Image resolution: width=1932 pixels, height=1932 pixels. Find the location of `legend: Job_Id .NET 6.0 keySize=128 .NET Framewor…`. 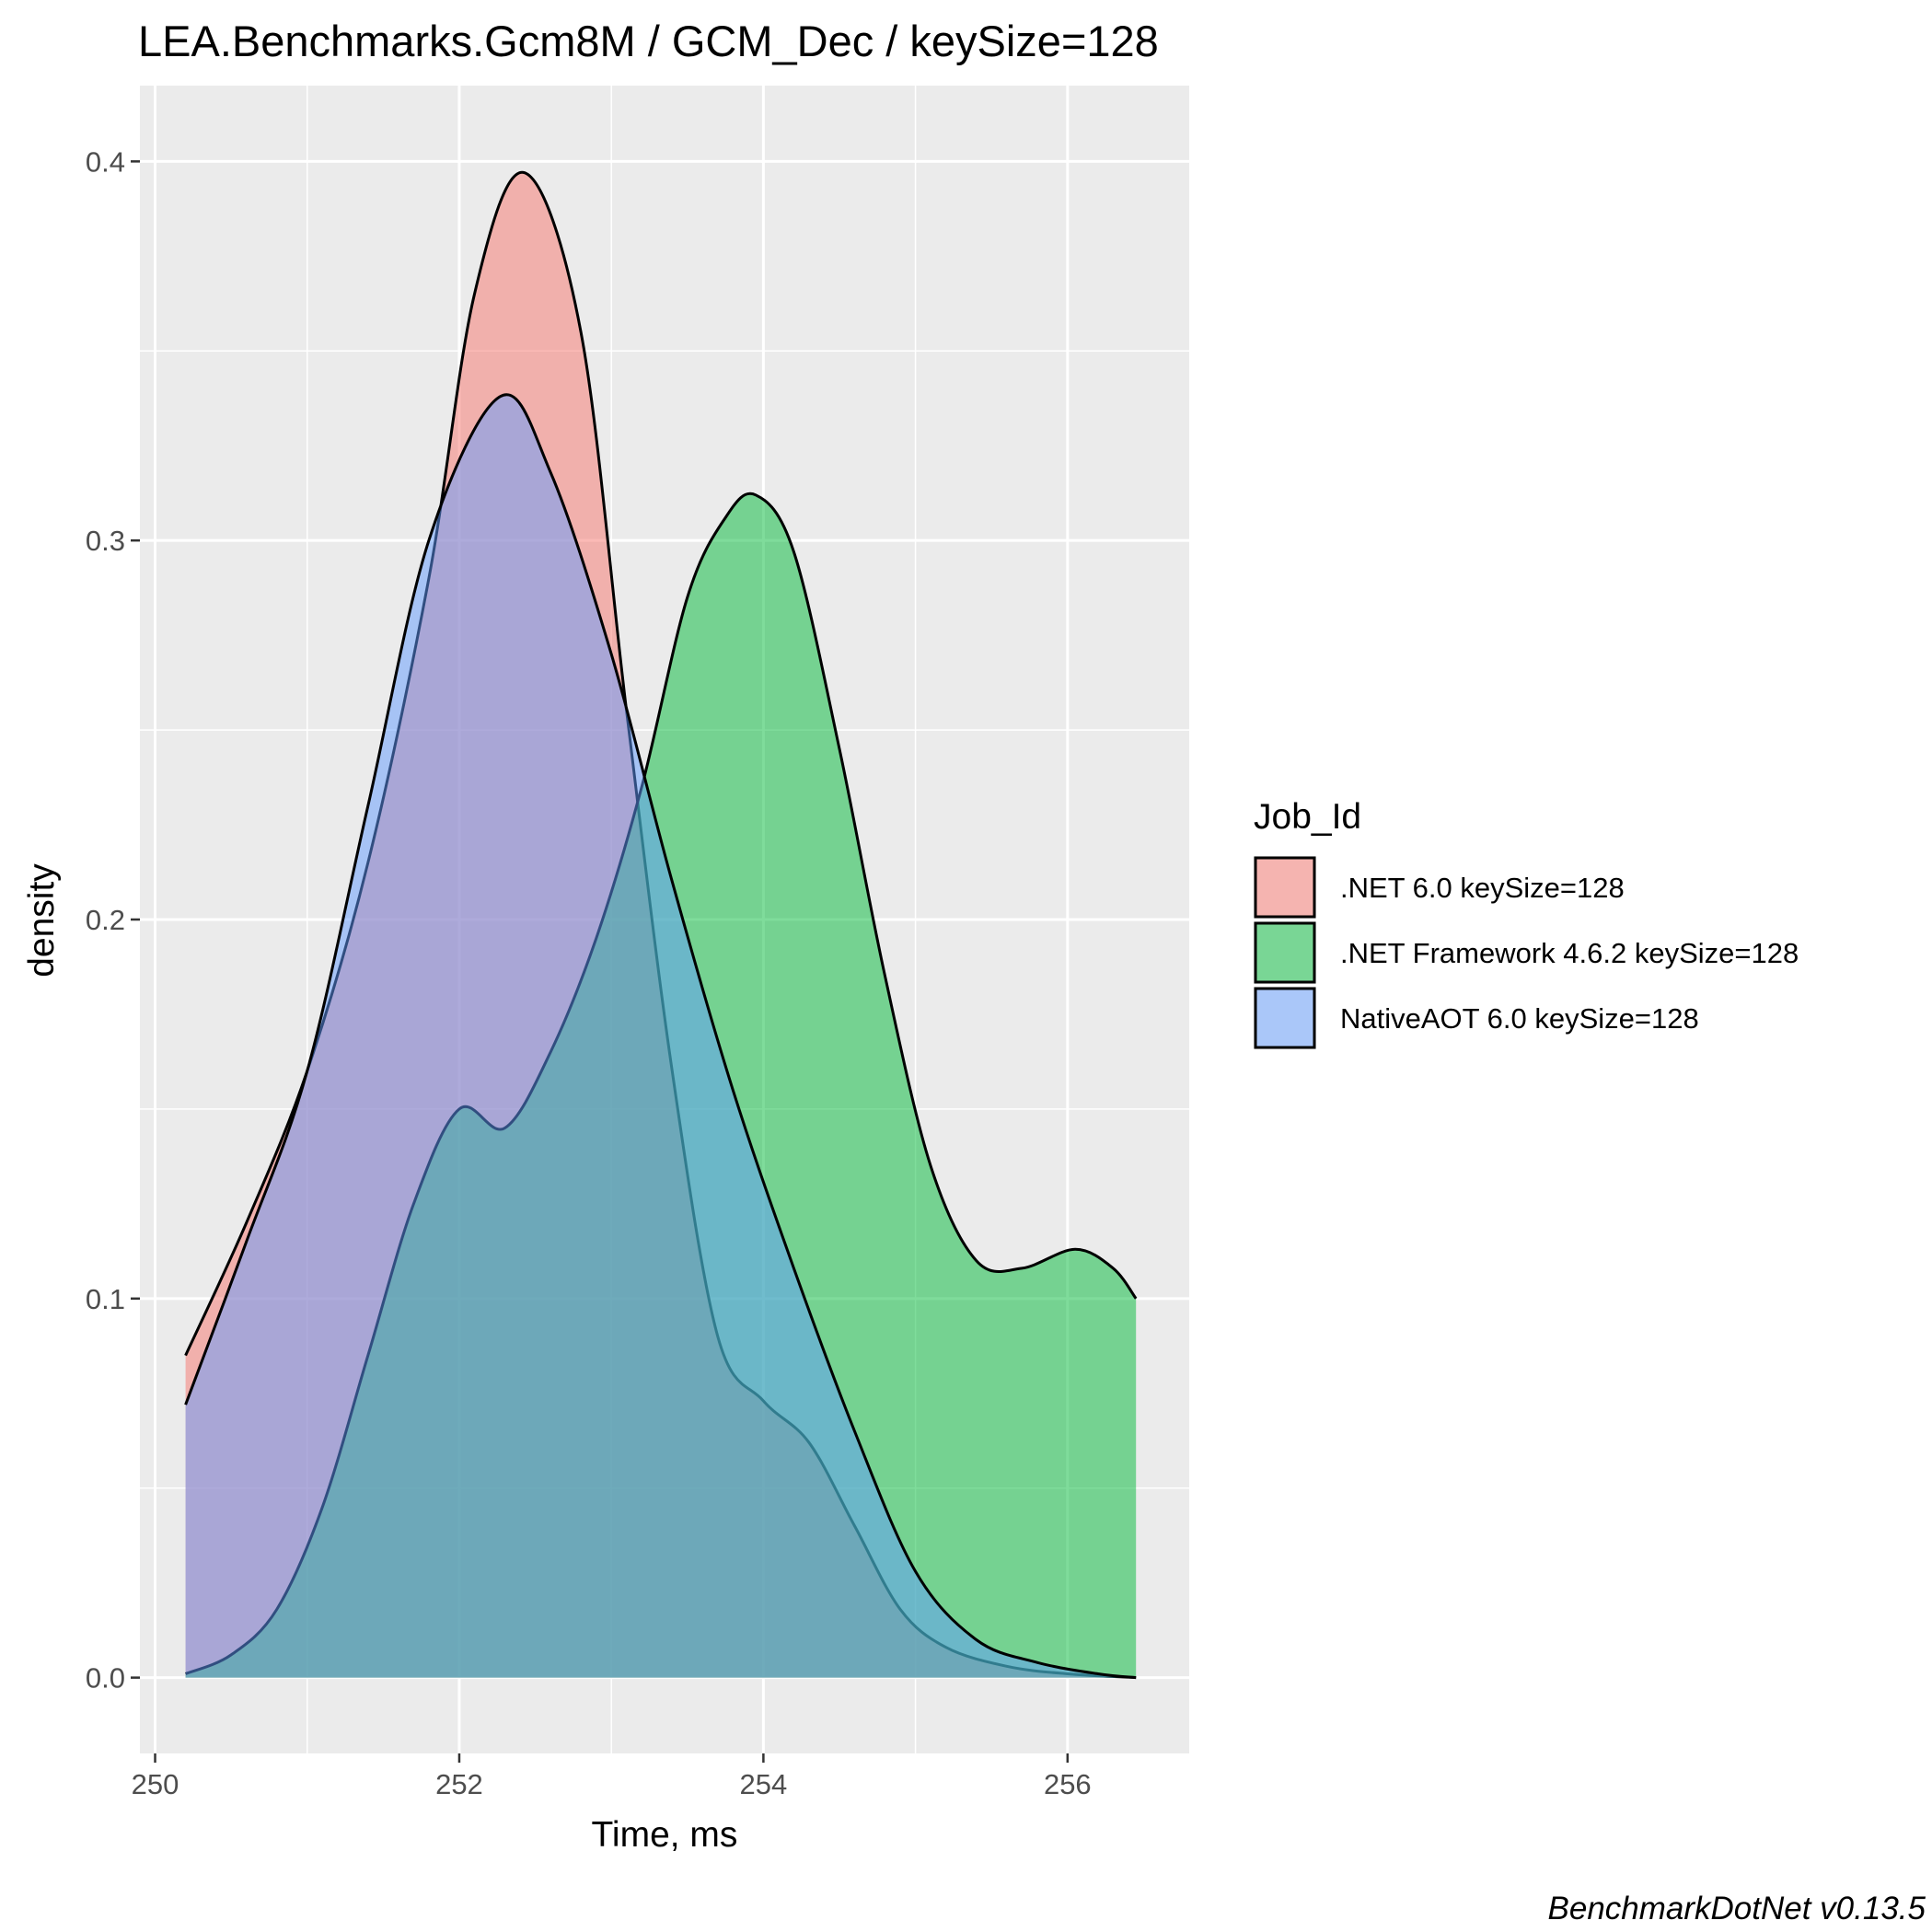

legend: Job_Id .NET 6.0 keySize=128 .NET Framewor… is located at coordinates (1527, 923).